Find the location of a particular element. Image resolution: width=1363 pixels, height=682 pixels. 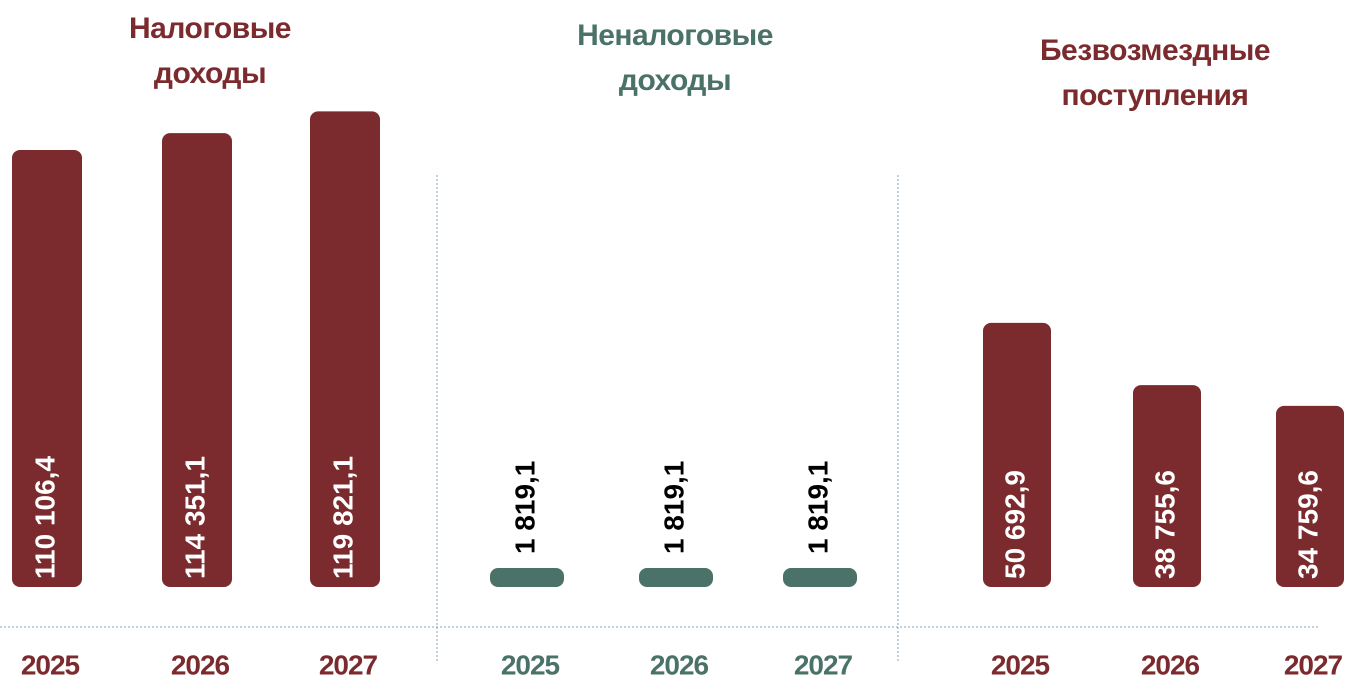

value-label: 50 692,9 is located at coordinates (1014, 524).